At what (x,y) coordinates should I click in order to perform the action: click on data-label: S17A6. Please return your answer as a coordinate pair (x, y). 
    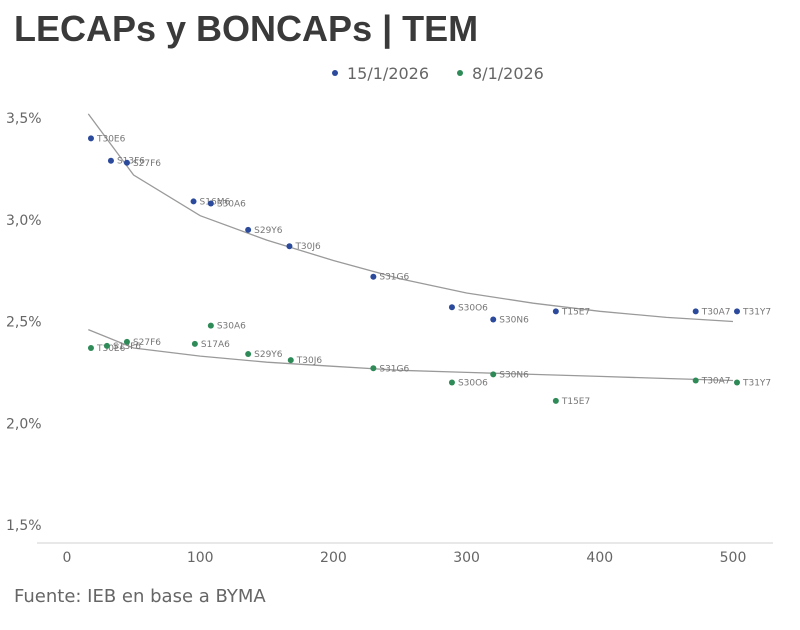
    Looking at the image, I should click on (215, 345).